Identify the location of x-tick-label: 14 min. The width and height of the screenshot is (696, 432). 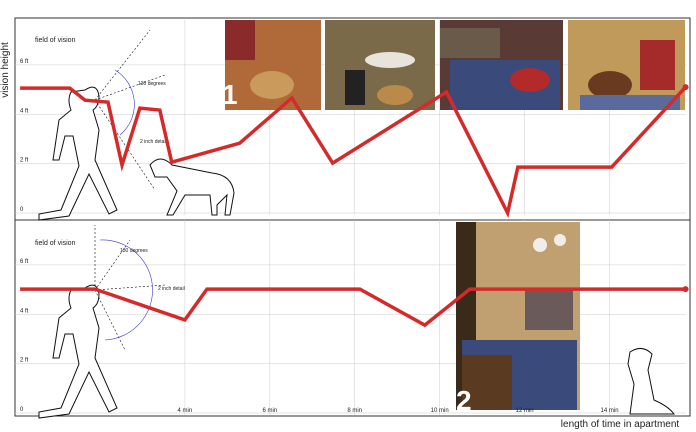
(610, 411).